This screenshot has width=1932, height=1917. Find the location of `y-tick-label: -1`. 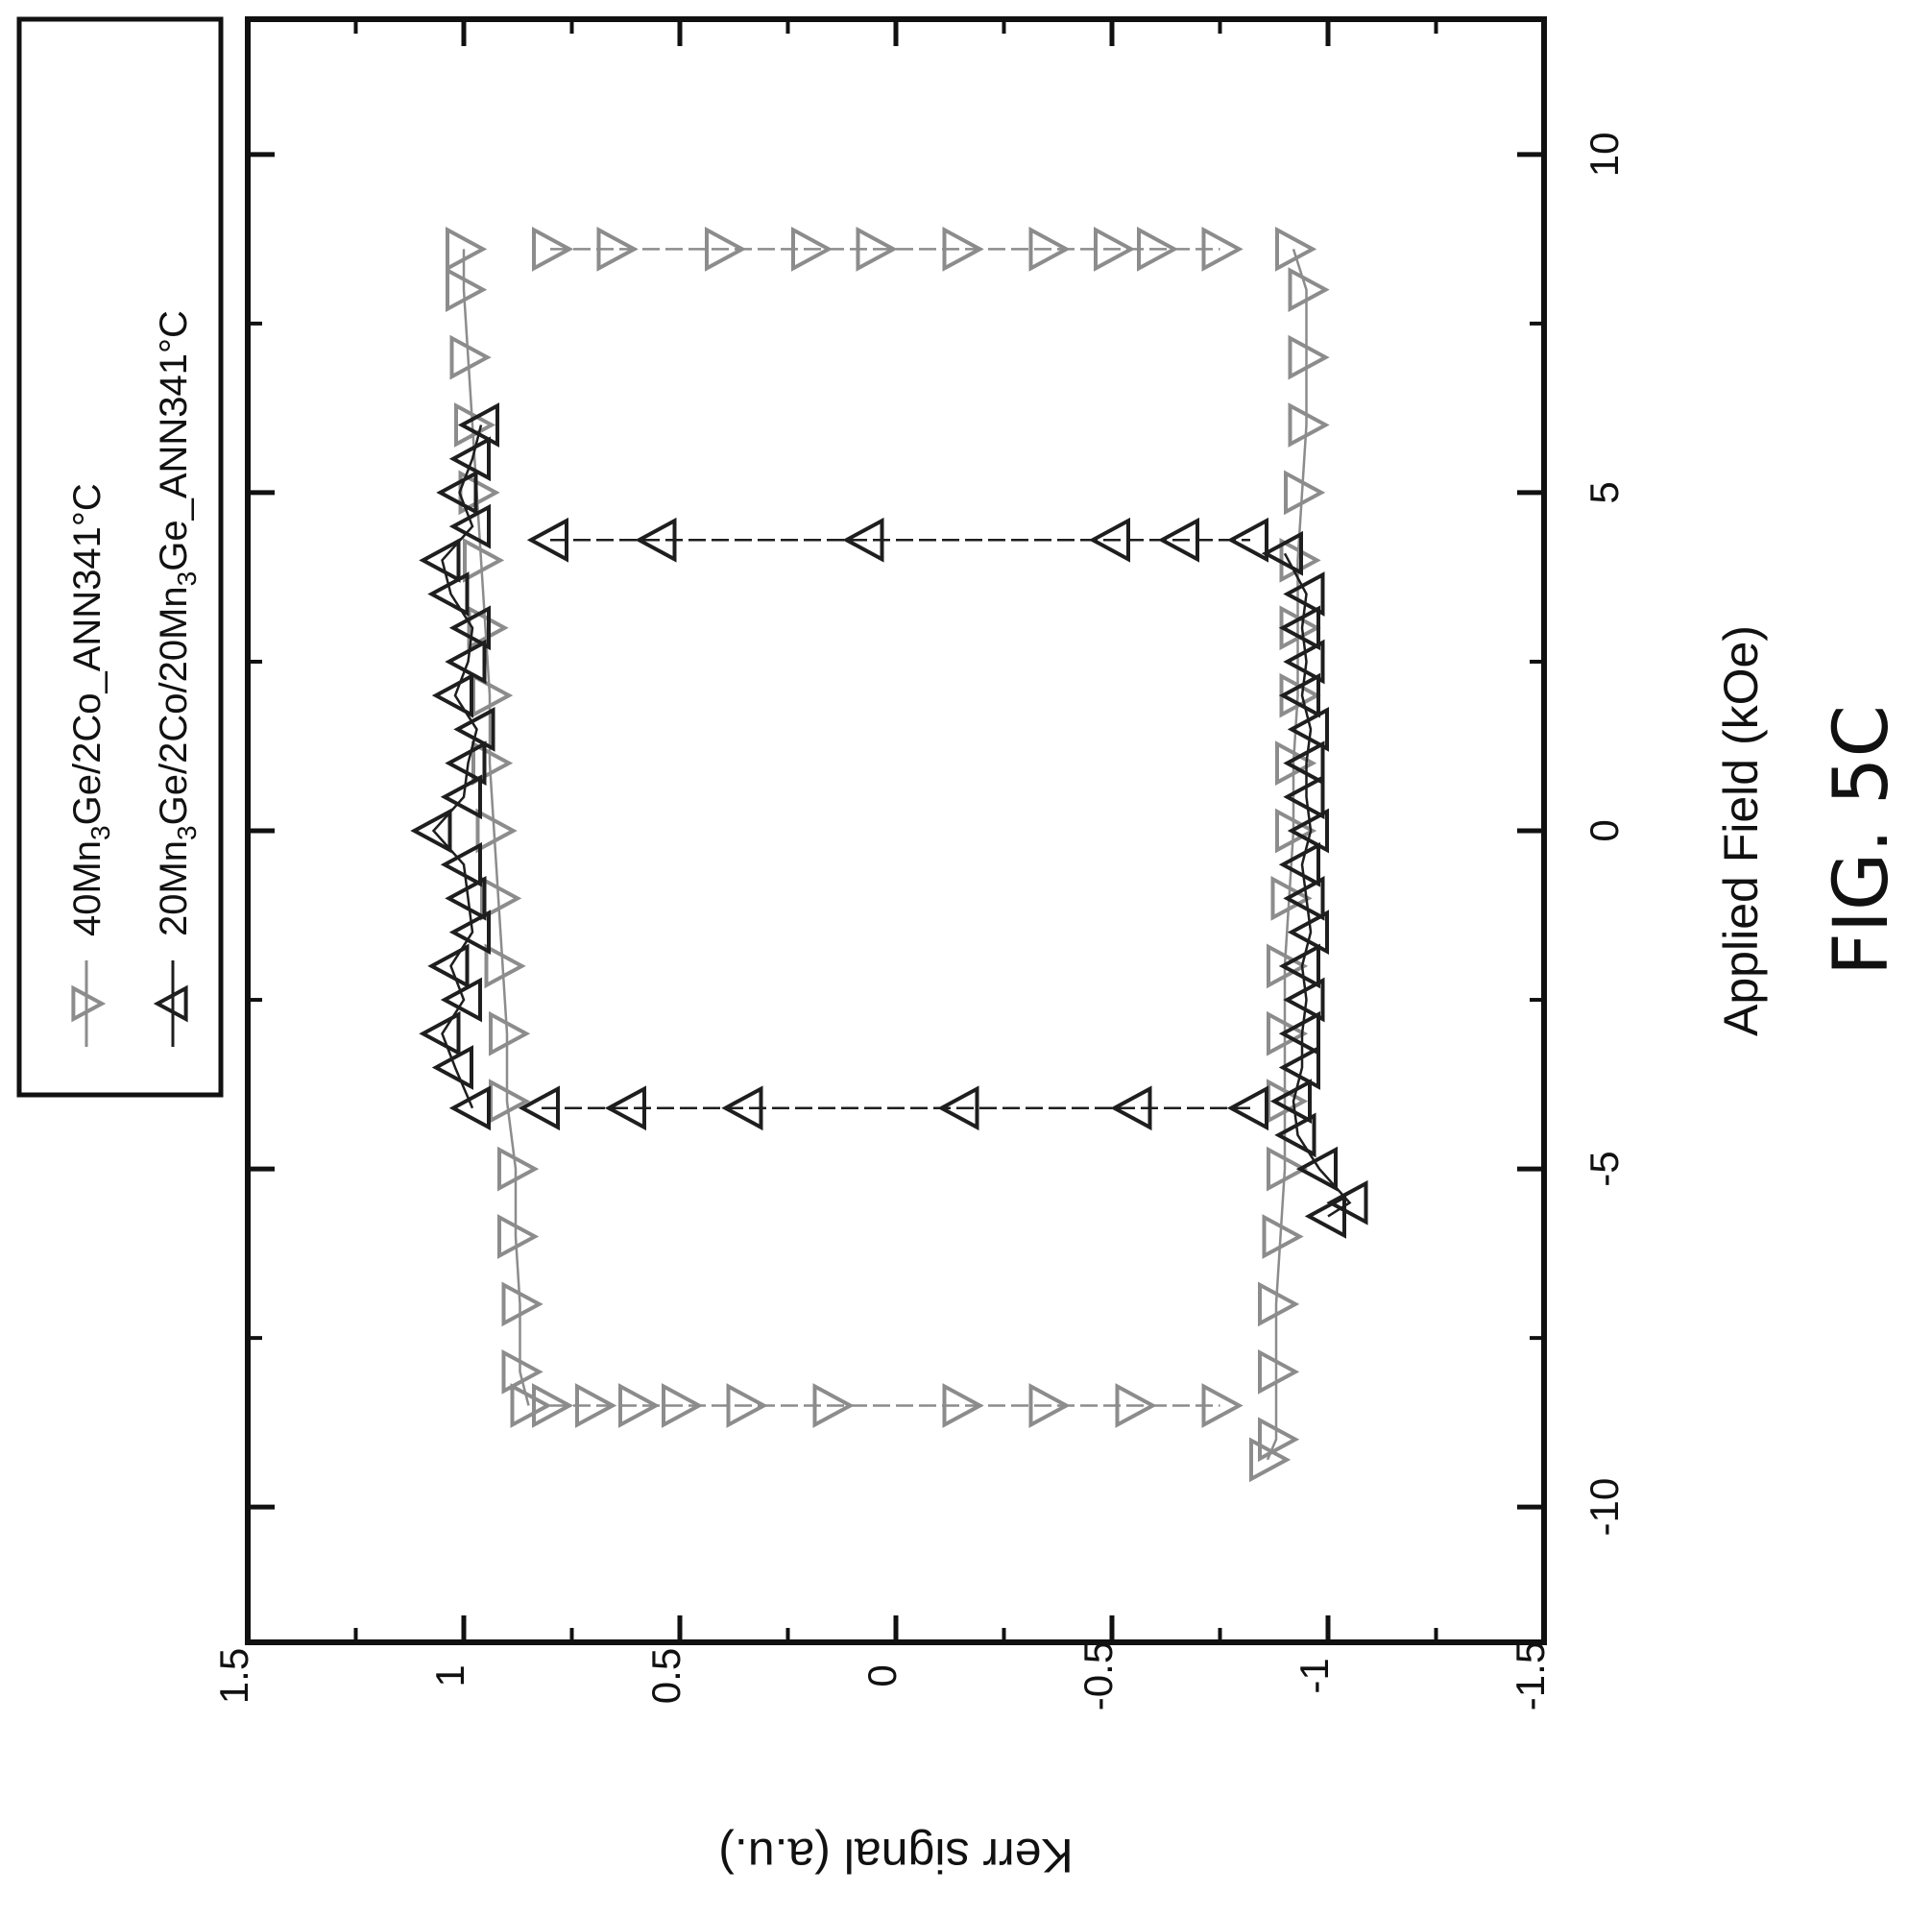

y-tick-label: -1 is located at coordinates (1314, 1676).